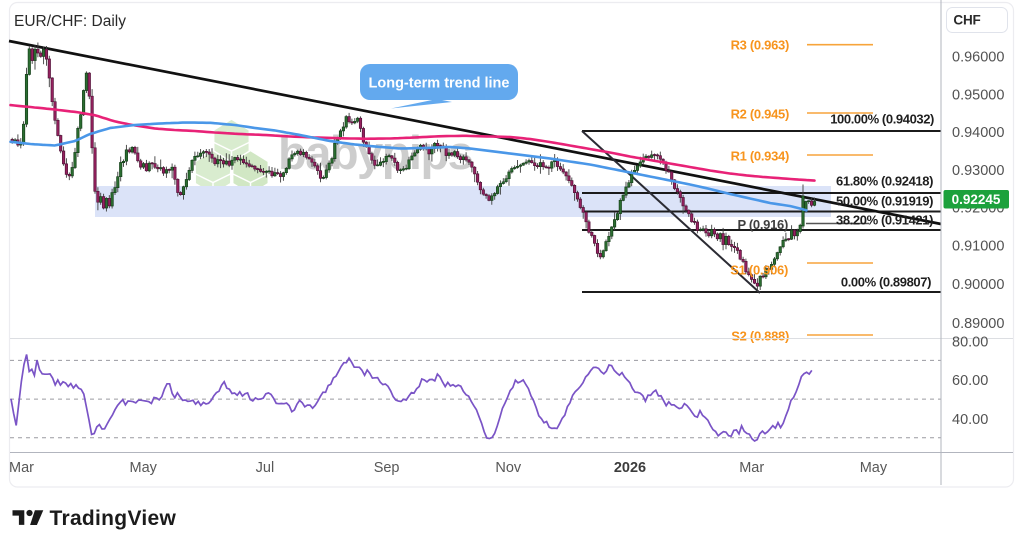  Describe the element at coordinates (375, 152) in the screenshot. I see `svg-text: babypips` at that location.